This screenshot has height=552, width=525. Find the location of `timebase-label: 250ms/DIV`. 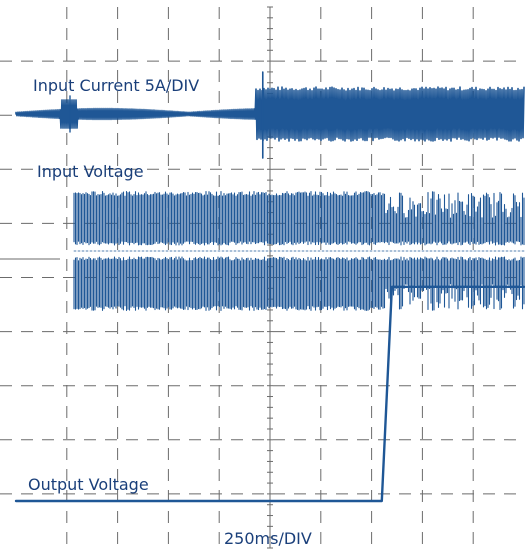

timebase-label: 250ms/DIV is located at coordinates (268, 538).